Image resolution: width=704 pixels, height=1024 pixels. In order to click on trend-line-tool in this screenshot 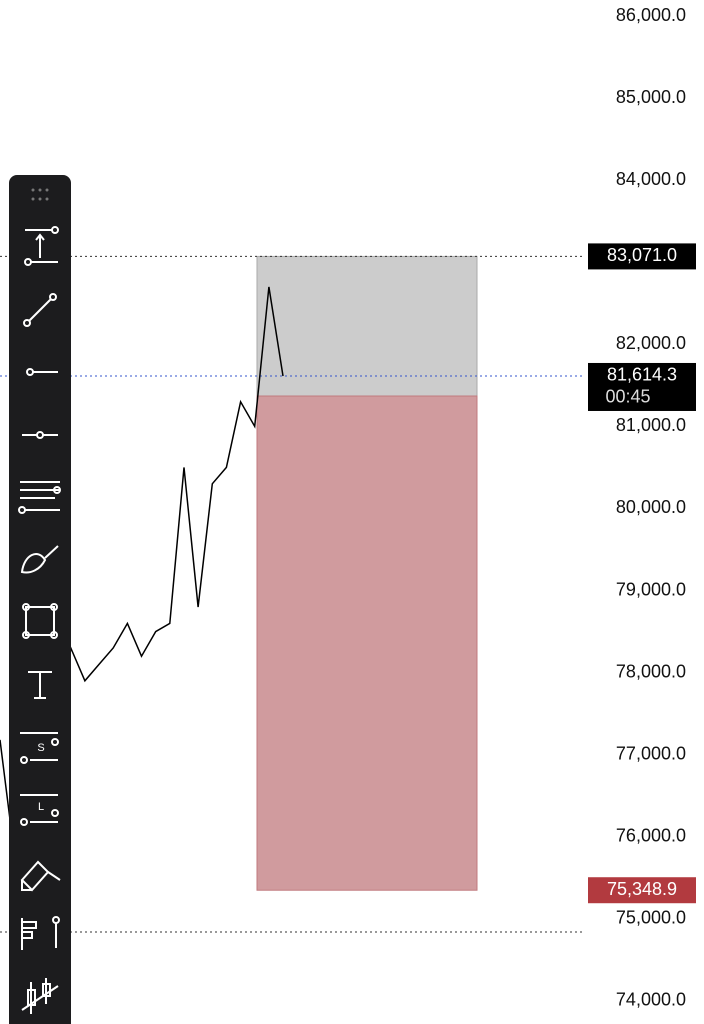, I will do `click(40, 310)`.